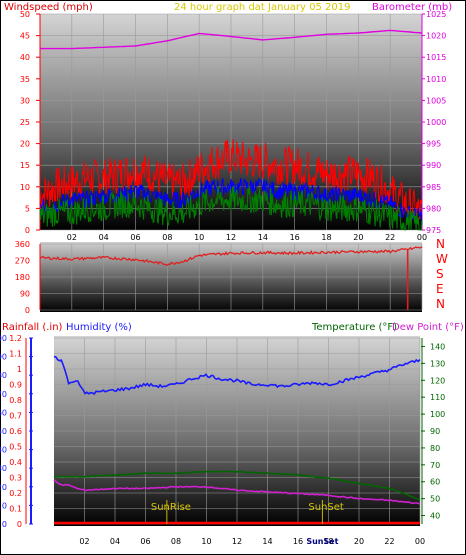 Image resolution: width=466 pixels, height=555 pixels. I want to click on windspeed-axis-label: Windspeed (mph), so click(48, 7).